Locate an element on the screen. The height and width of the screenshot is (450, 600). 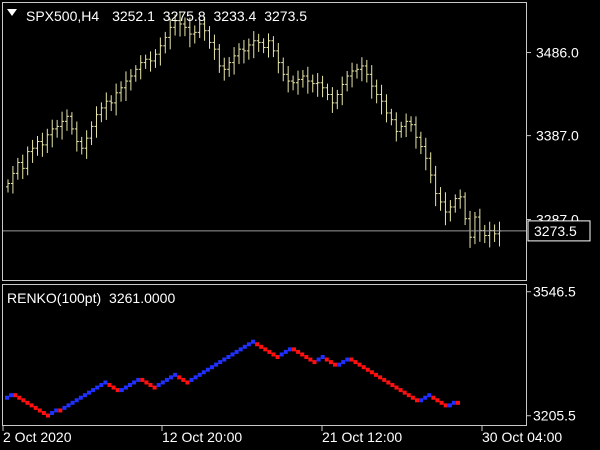
indicator-name: RENKO(100pt) is located at coordinates (54, 298).